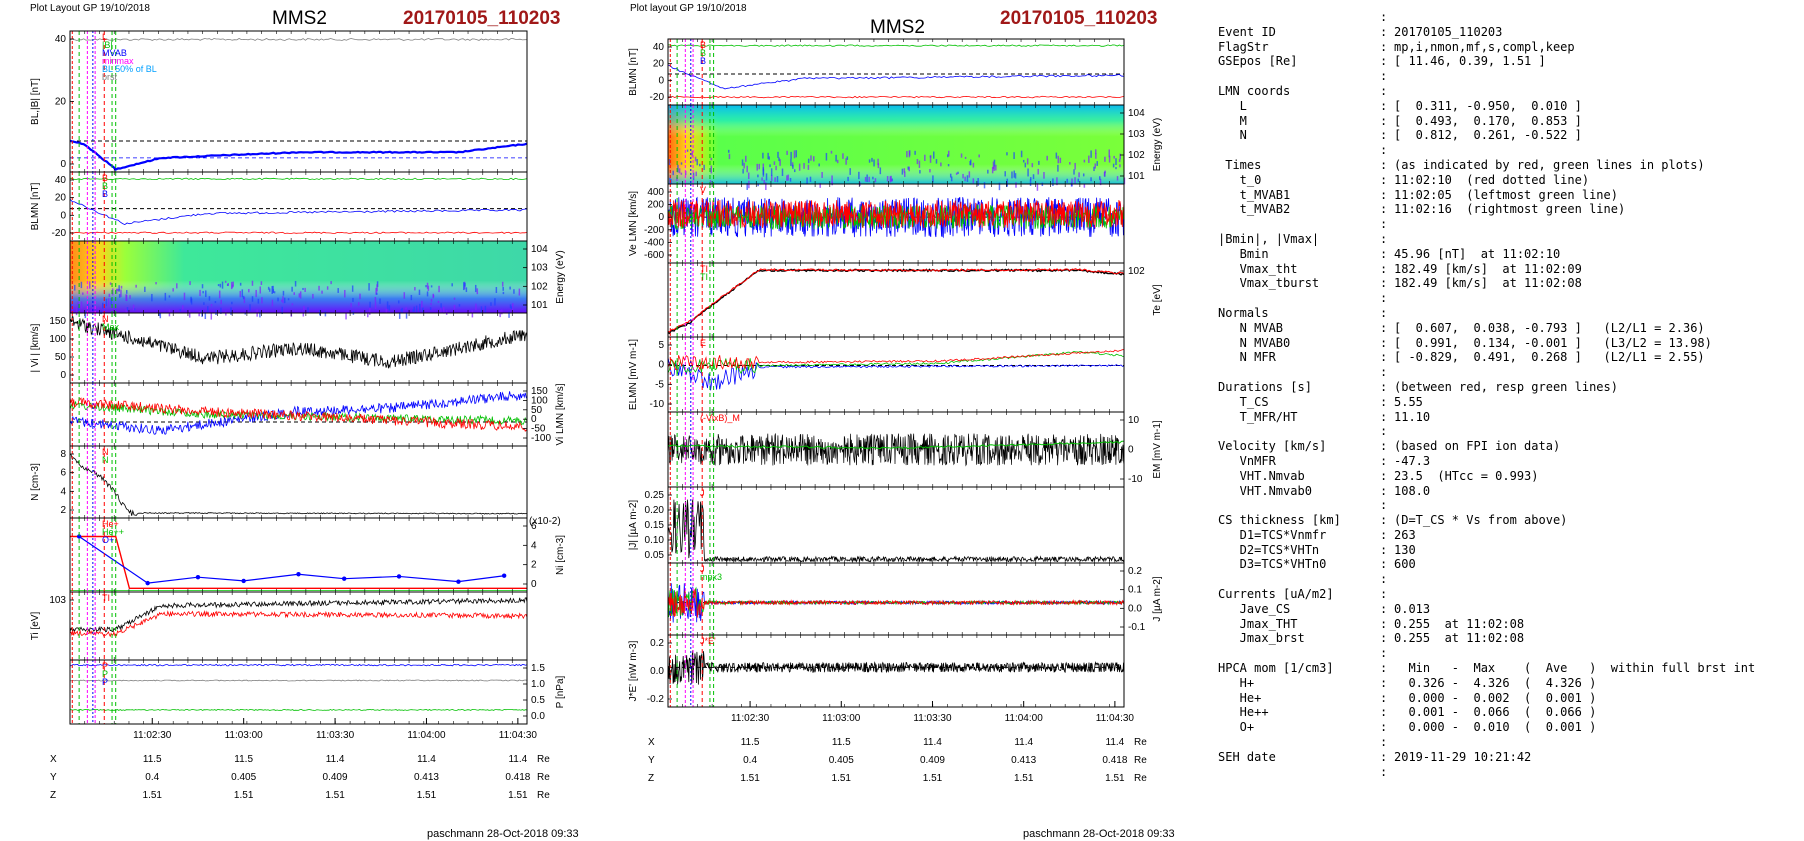 The height and width of the screenshot is (841, 1804). Describe the element at coordinates (63, 510) in the screenshot. I see `y-tick-label: 2` at that location.